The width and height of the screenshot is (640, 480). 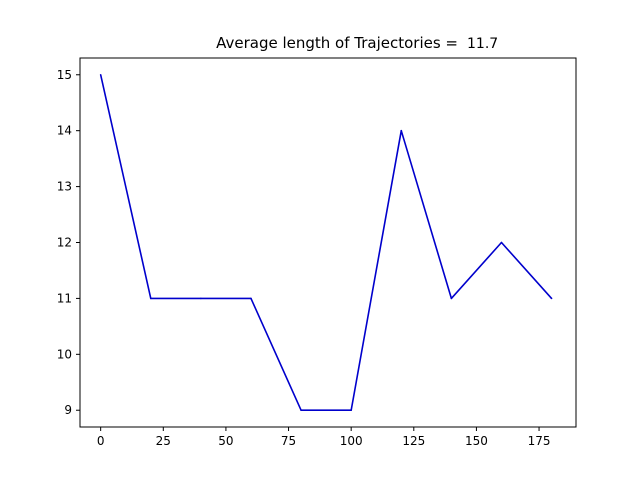 I want to click on chart-title: Average length of Trajectories =, so click(x=337, y=43).